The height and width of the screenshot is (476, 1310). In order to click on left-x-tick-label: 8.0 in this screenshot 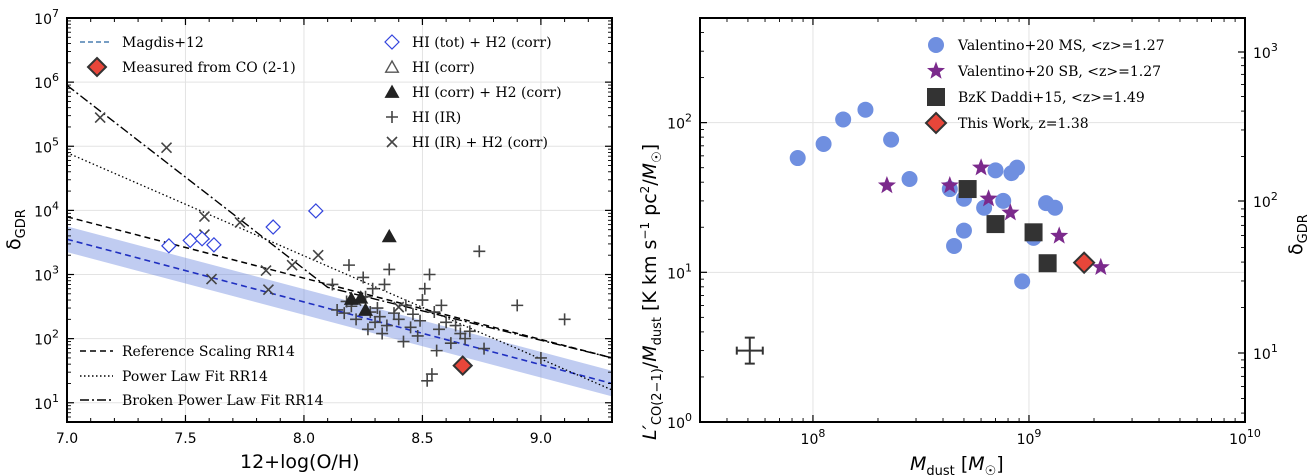, I will do `click(304, 439)`.